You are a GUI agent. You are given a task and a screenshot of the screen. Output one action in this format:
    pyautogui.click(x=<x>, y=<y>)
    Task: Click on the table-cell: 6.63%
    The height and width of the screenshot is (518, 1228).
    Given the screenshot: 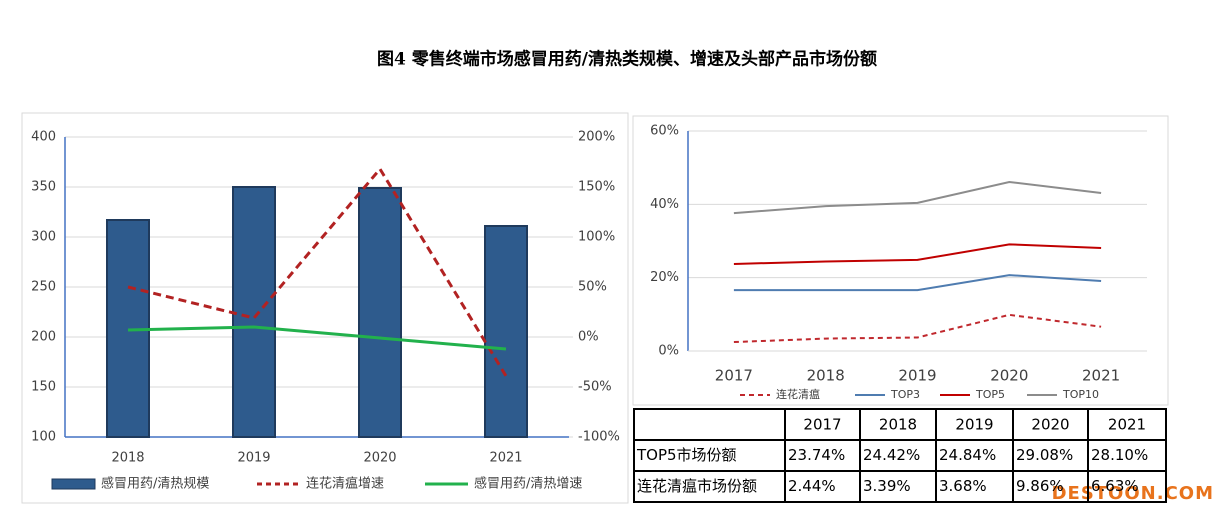 What is the action you would take?
    pyautogui.click(x=1115, y=486)
    